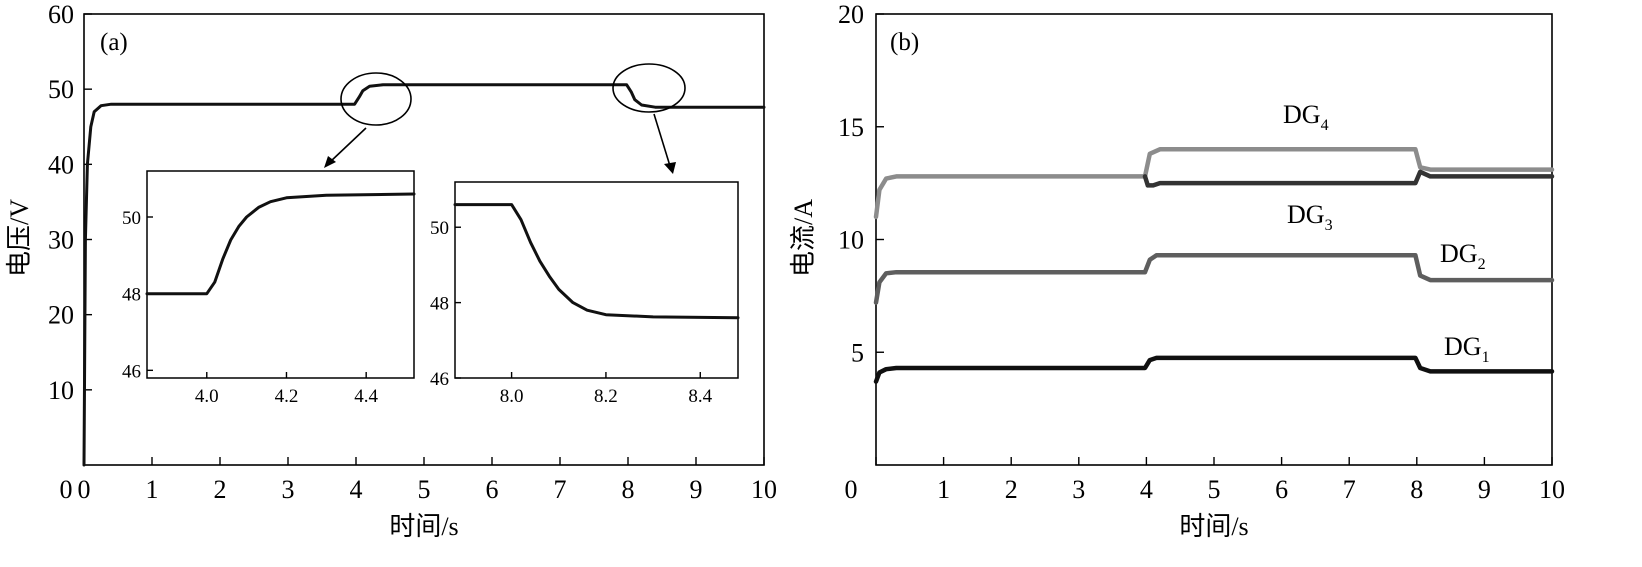 This screenshot has height=567, width=1642. What do you see at coordinates (287, 396) in the screenshot?
I see `inset-x-tick-label: 4.2` at bounding box center [287, 396].